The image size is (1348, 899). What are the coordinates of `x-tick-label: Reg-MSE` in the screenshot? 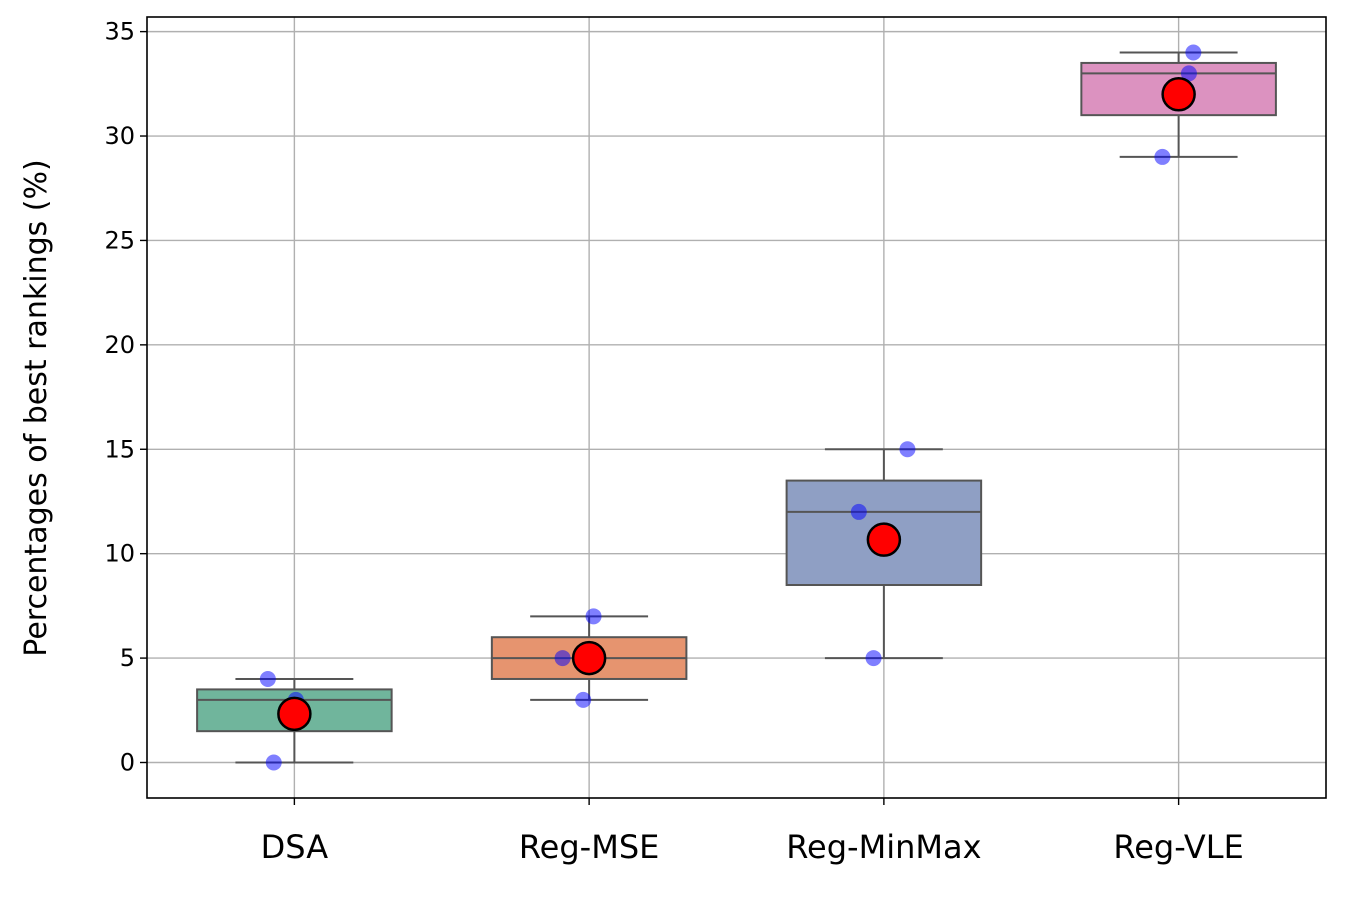 It's located at (589, 847).